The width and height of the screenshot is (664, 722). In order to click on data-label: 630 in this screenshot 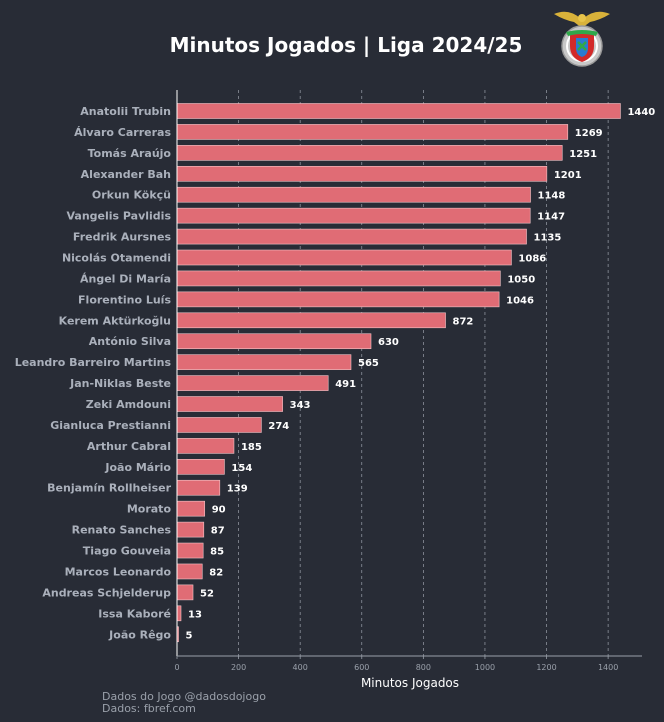, I will do `click(388, 342)`.